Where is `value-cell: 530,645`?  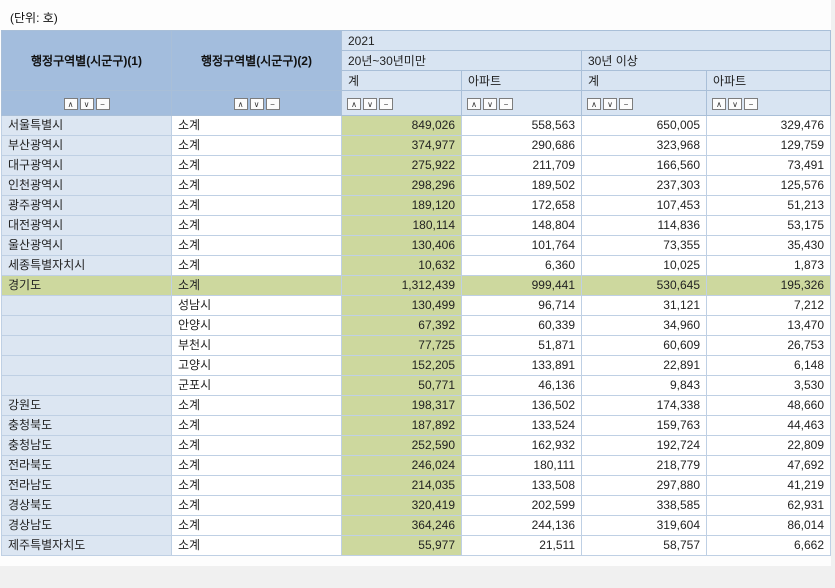 value-cell: 530,645 is located at coordinates (644, 285).